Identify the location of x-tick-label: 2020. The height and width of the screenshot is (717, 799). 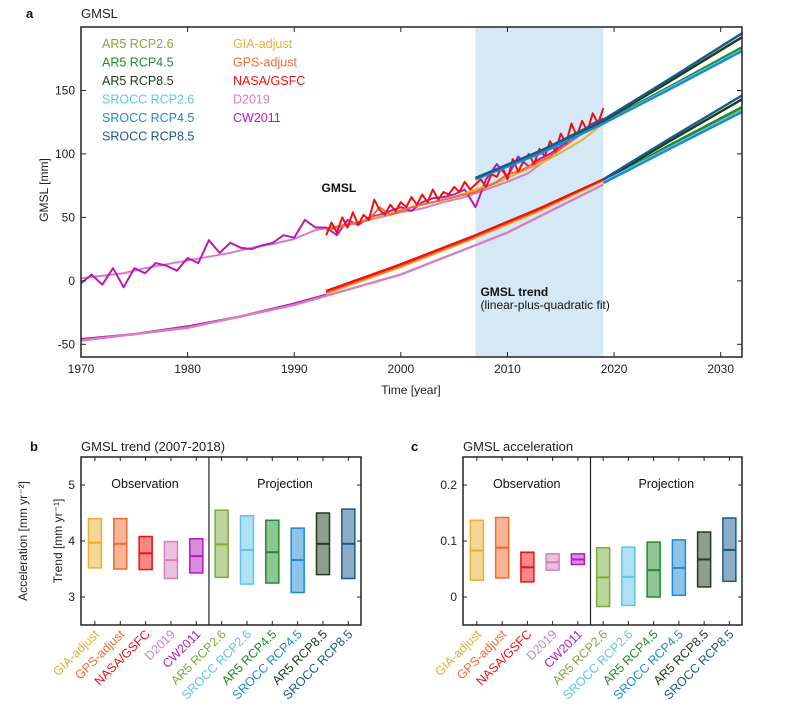
(614, 369).